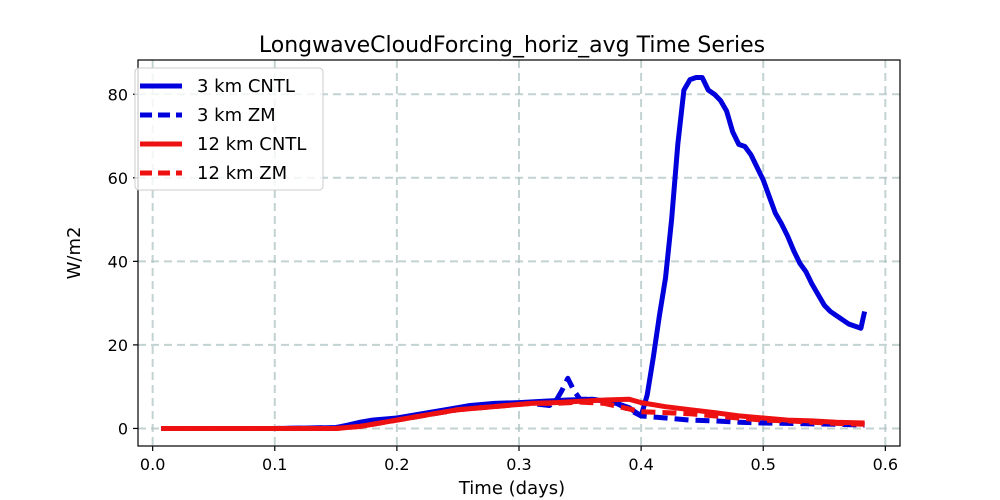 This screenshot has height=500, width=1000. I want to click on legend: 3 km CNTL 3 km ZM 12 km CNTL 12 km ZM, so click(229, 129).